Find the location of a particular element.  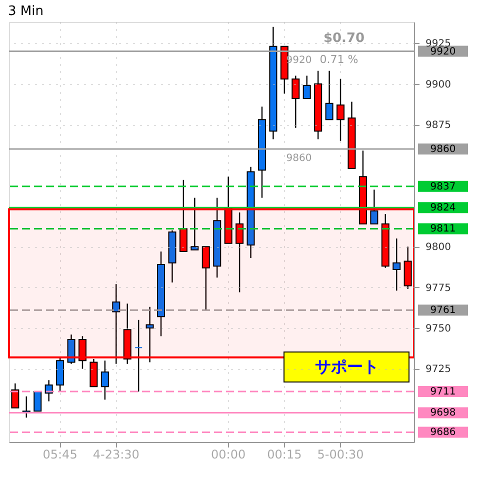

x-tick-label: 00:00 is located at coordinates (228, 455).